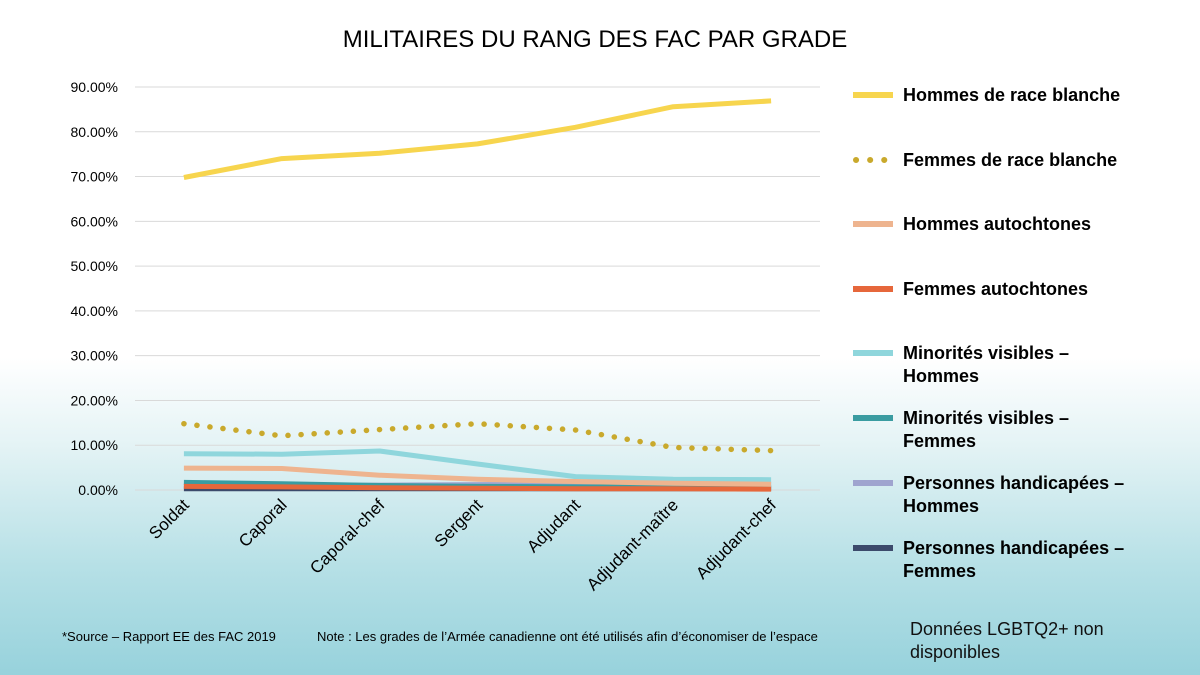 The height and width of the screenshot is (675, 1200). Describe the element at coordinates (997, 224) in the screenshot. I see `legend-label: Hommes autochtones` at that location.